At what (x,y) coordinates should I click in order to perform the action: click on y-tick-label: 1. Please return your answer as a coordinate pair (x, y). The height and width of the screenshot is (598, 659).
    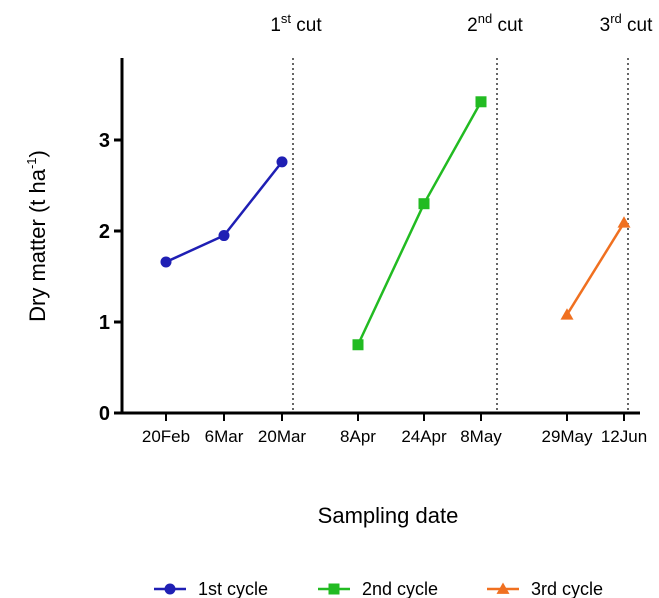
    Looking at the image, I should click on (104, 323).